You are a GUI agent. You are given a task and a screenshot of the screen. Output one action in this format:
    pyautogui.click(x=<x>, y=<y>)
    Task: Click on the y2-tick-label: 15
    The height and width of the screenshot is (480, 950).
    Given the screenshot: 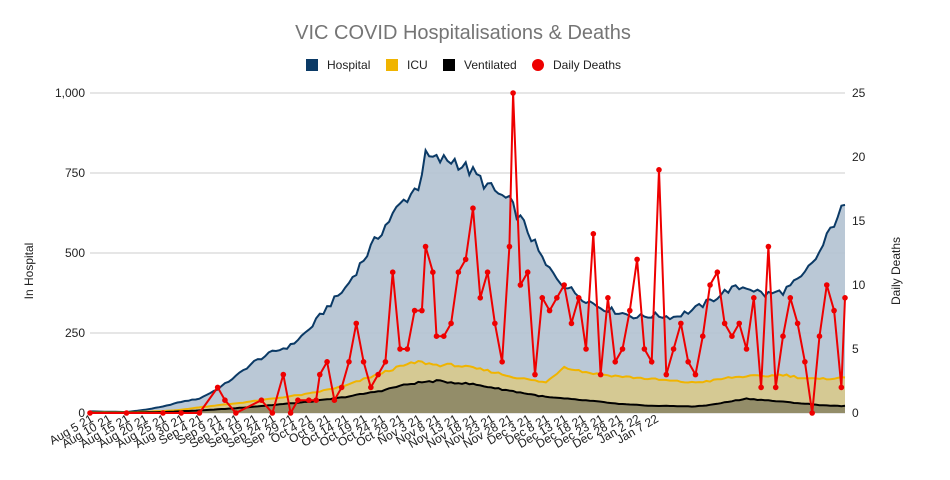 What is the action you would take?
    pyautogui.click(x=859, y=221)
    